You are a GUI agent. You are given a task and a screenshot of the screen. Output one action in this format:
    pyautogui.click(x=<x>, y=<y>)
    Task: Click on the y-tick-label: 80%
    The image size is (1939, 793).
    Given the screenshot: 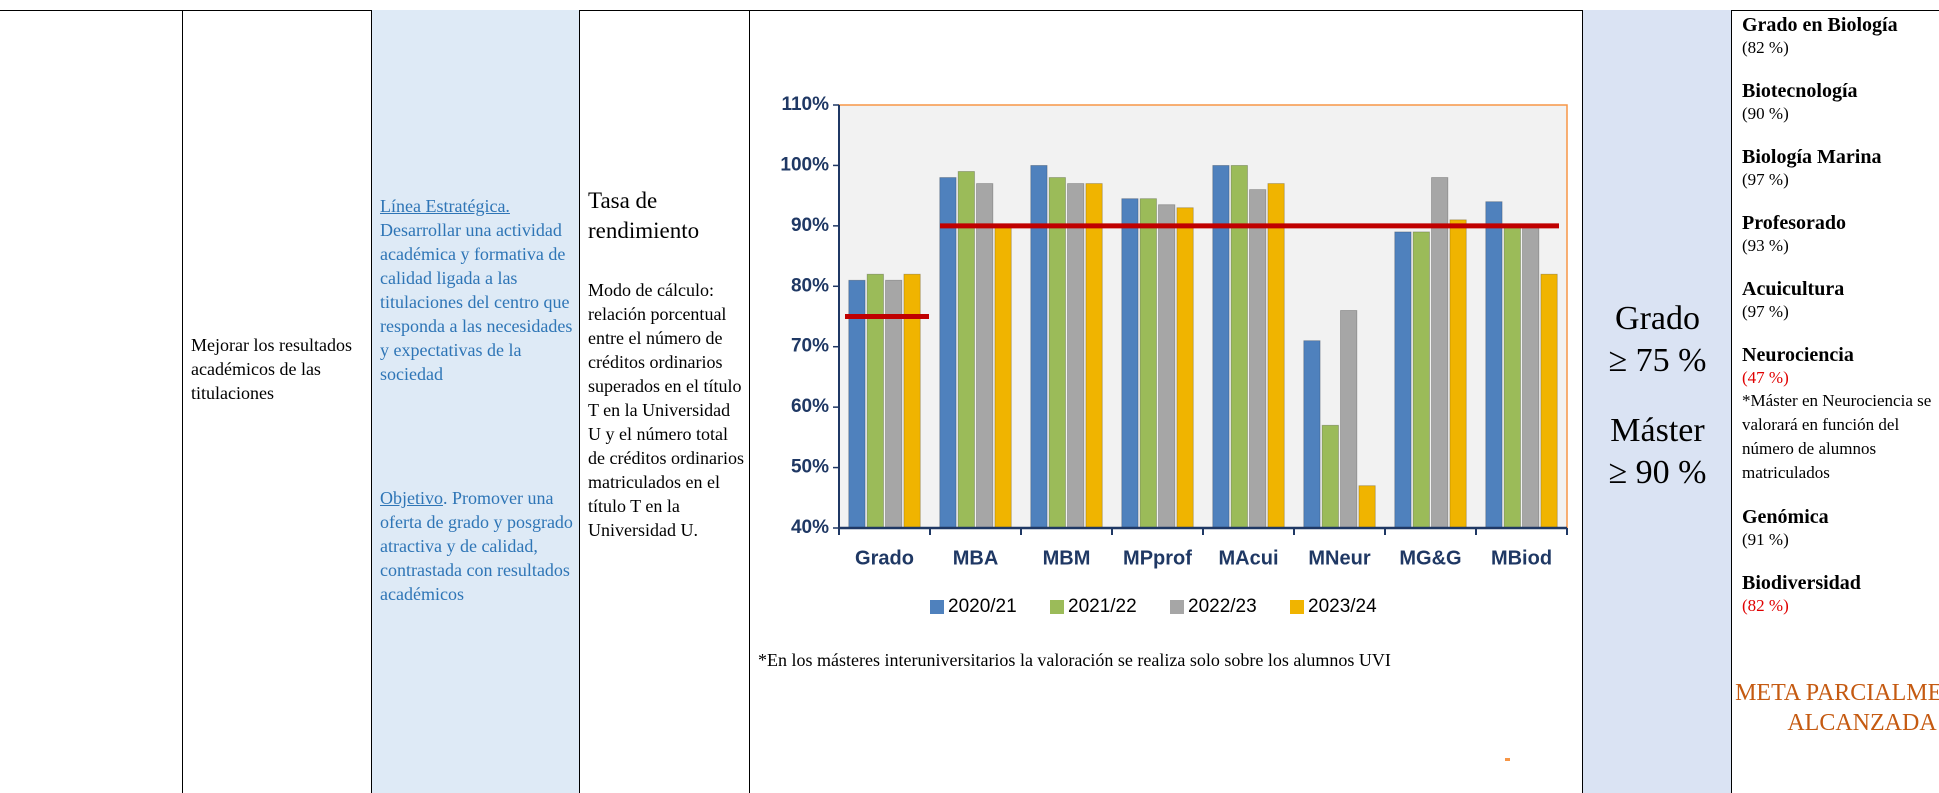 What is the action you would take?
    pyautogui.click(x=810, y=285)
    